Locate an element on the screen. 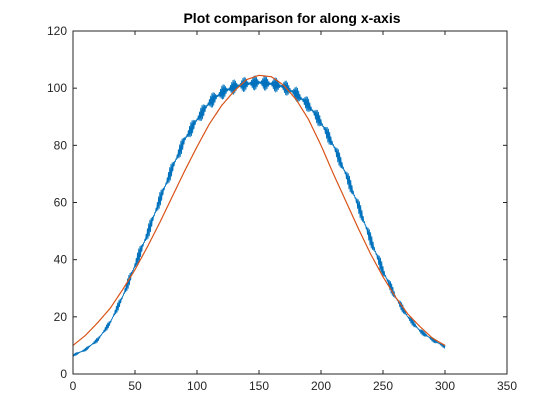 The width and height of the screenshot is (560, 420). y-tick-label: 60 is located at coordinates (61, 203).